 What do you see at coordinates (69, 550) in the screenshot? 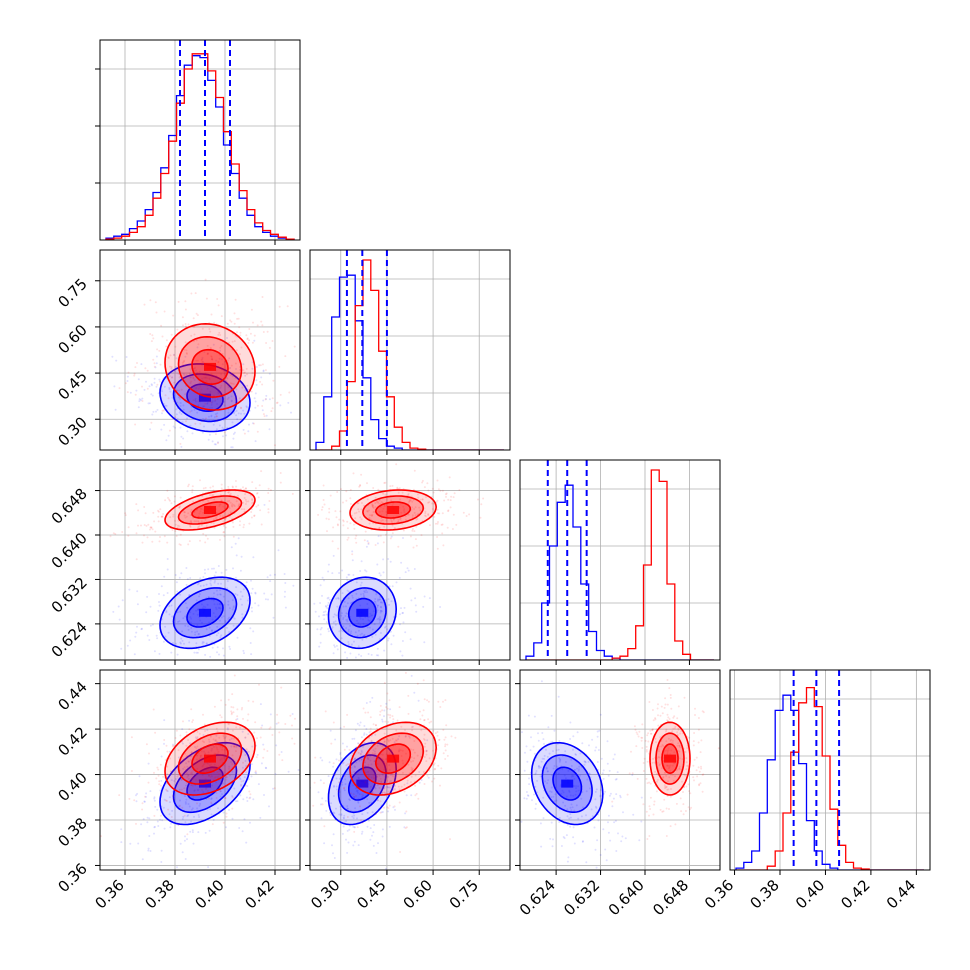
I see `tick-label-y: 0.640` at bounding box center [69, 550].